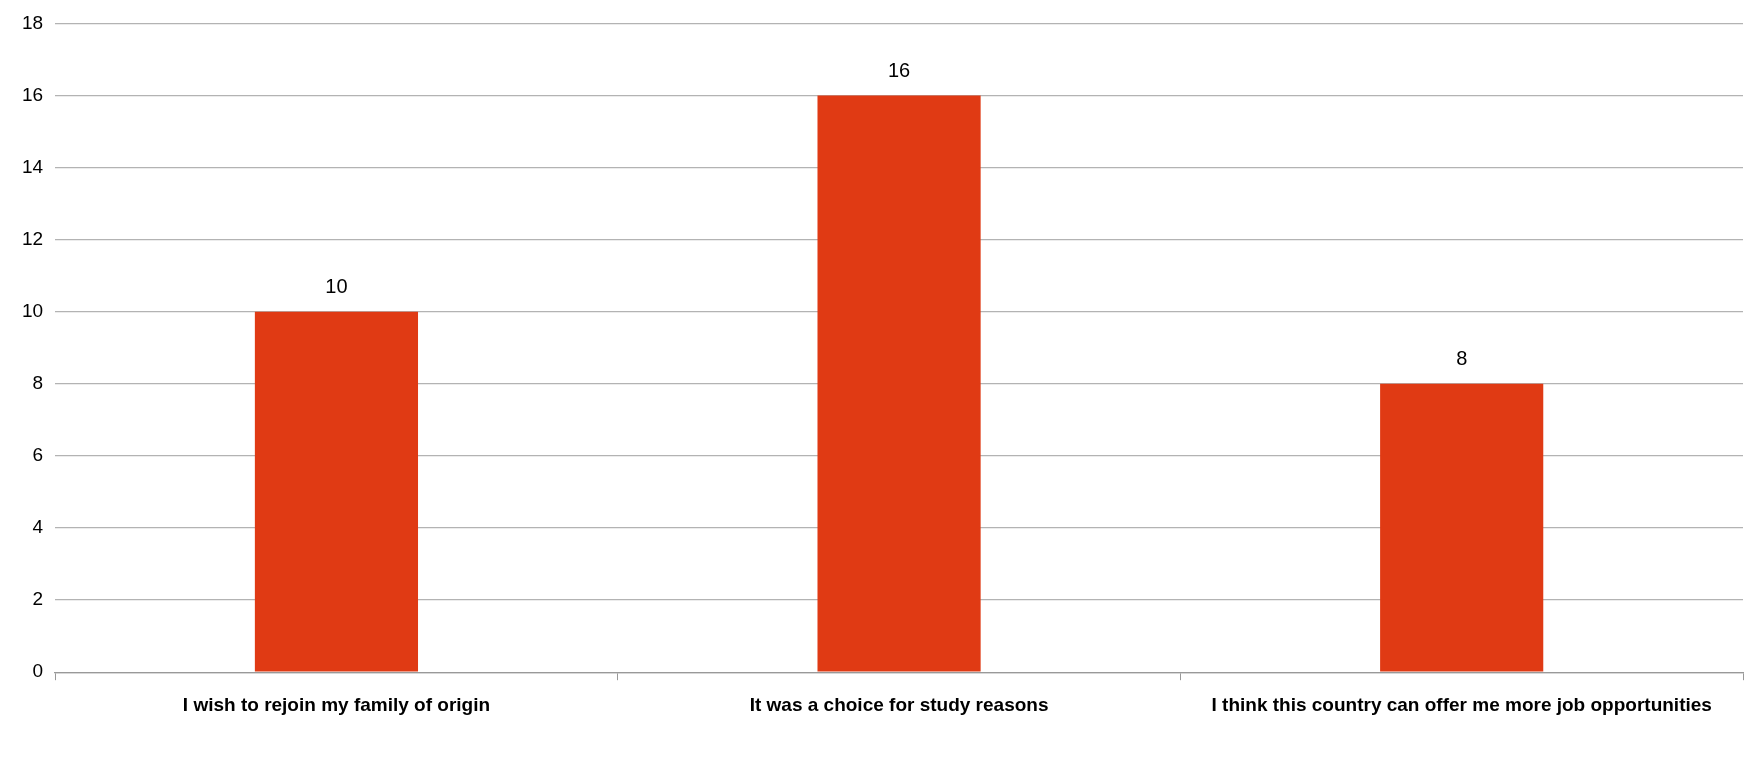 This screenshot has height=761, width=1747. Describe the element at coordinates (1461, 704) in the screenshot. I see `x-tick-label: I think this country can offer me more job opportunities` at that location.